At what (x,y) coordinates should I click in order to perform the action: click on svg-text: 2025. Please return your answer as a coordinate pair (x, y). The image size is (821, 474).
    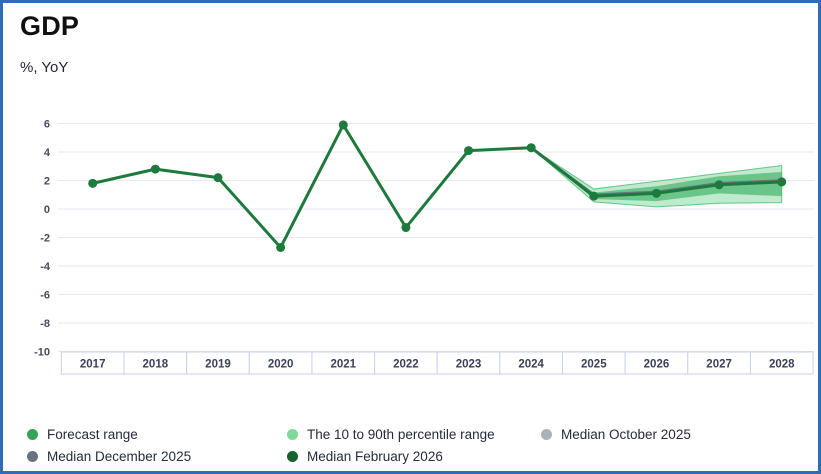
    Looking at the image, I should click on (594, 365).